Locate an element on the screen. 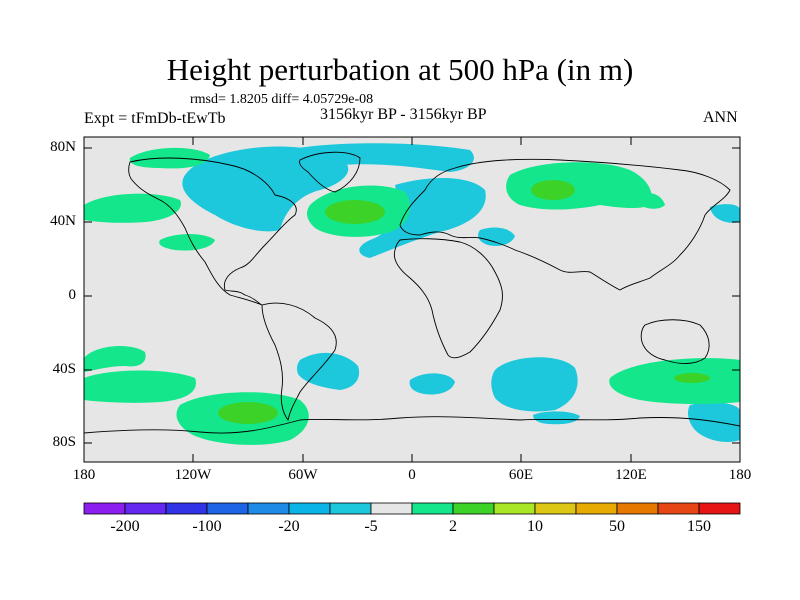  colorbar-label: 10 is located at coordinates (535, 526).